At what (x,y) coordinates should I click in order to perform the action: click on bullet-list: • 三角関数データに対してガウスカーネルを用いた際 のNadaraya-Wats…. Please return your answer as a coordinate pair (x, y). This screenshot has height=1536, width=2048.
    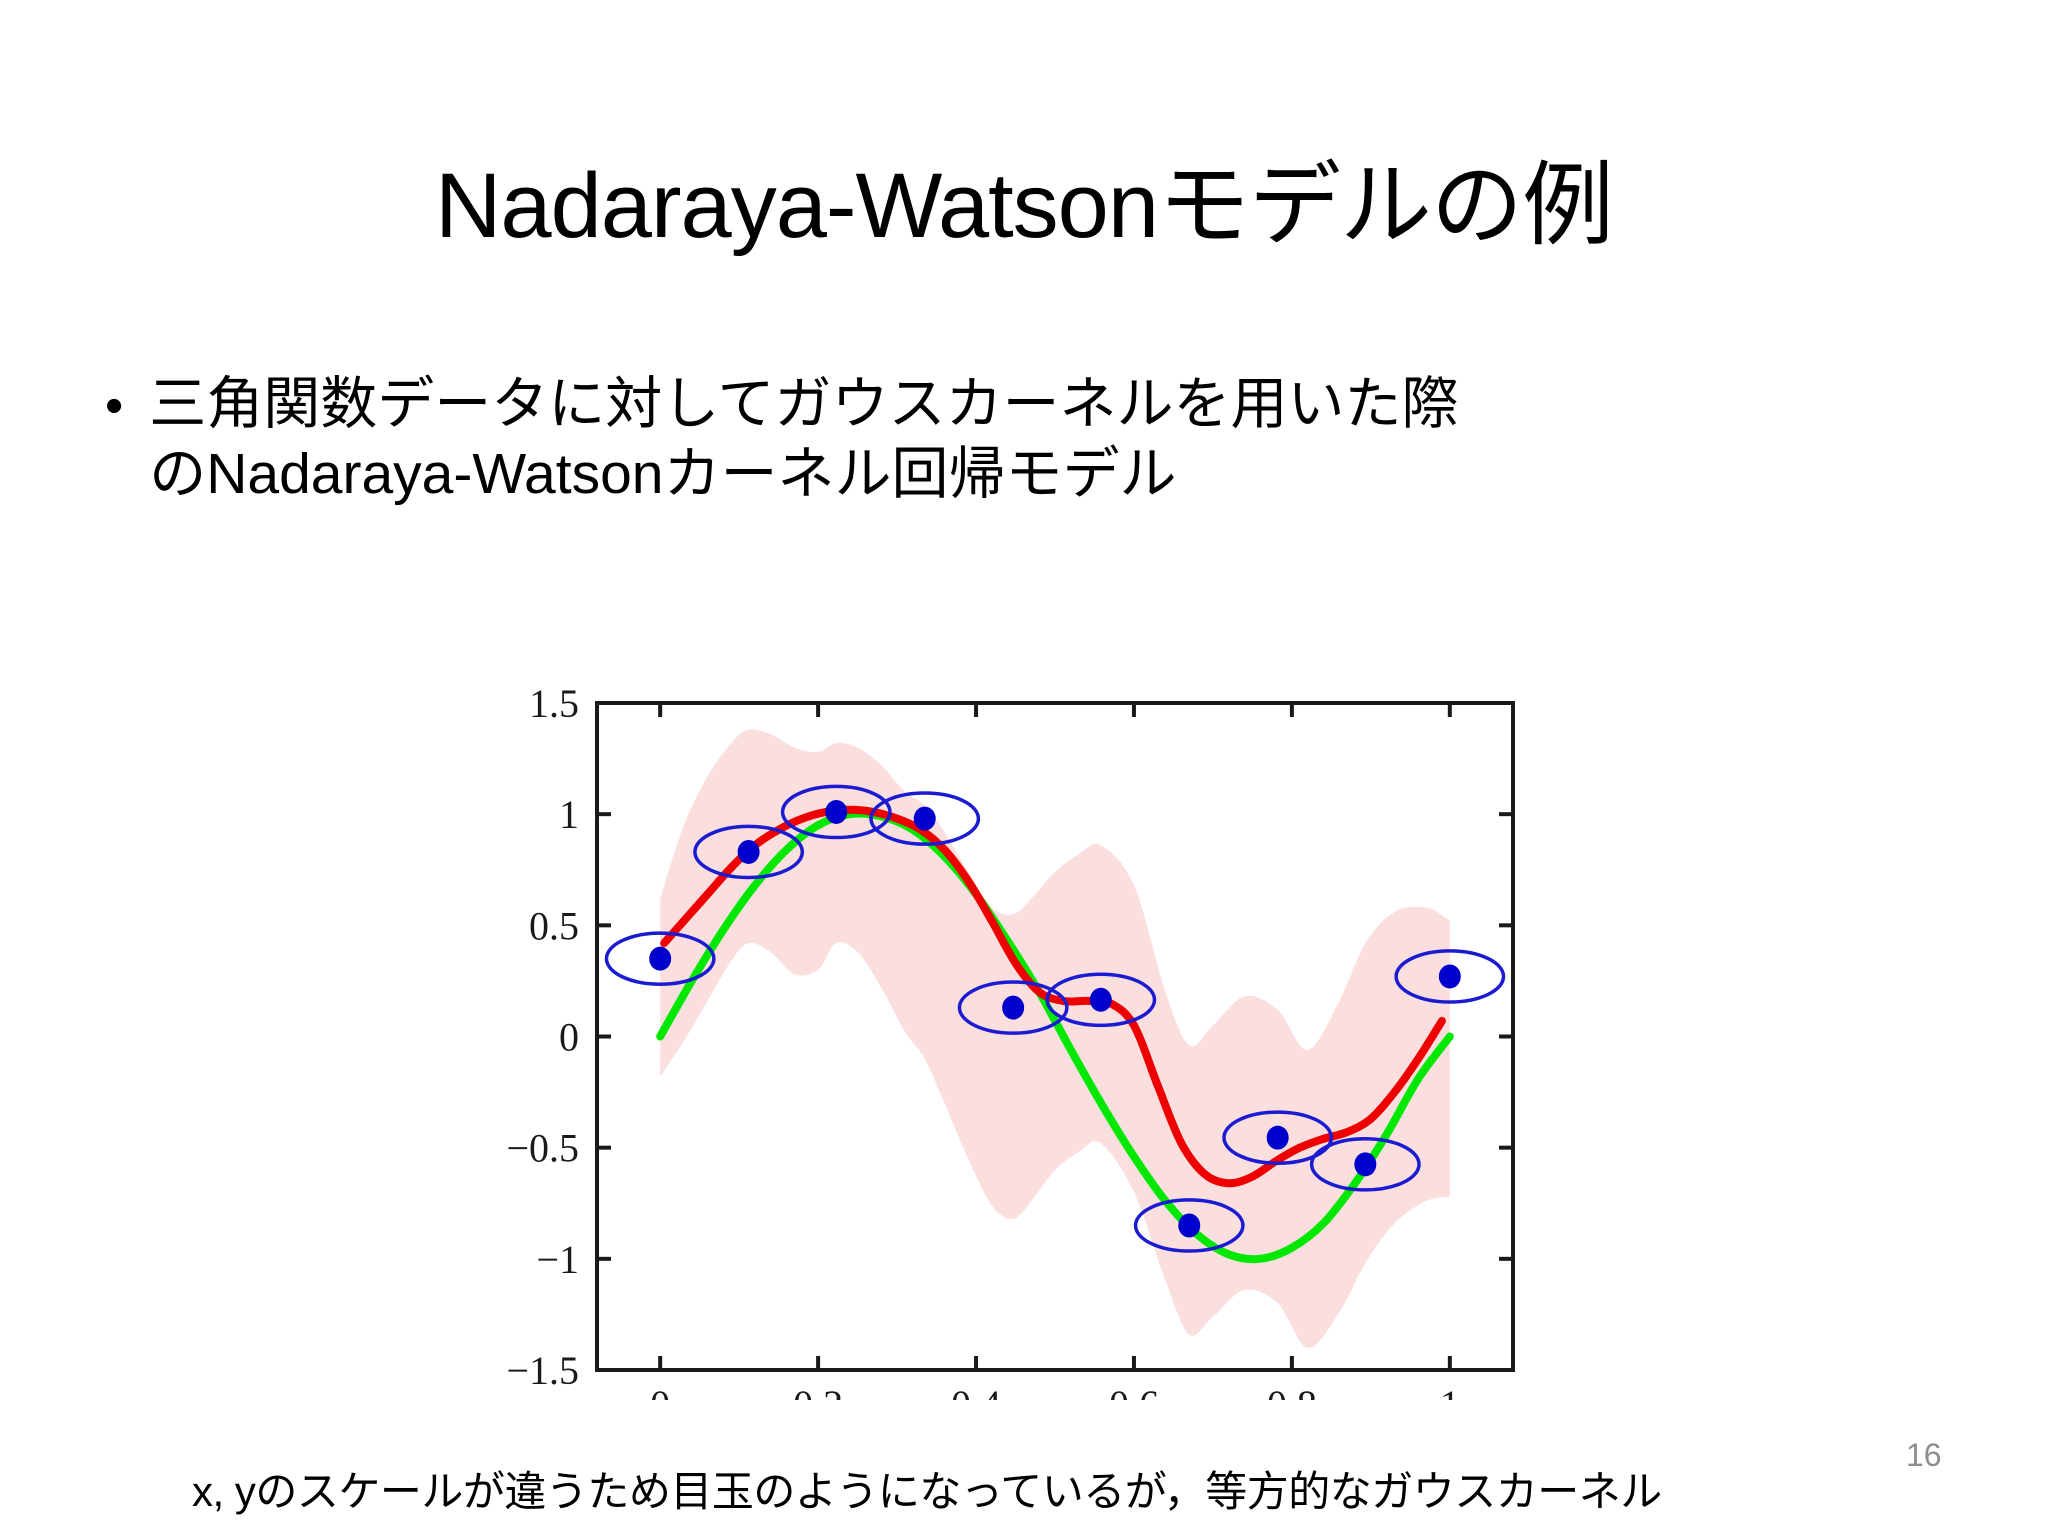
    Looking at the image, I should click on (1035, 439).